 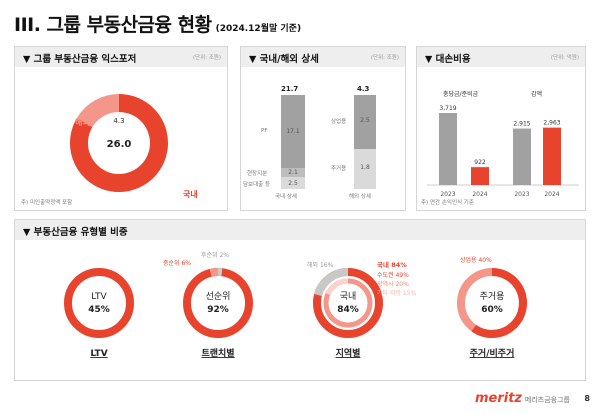 What do you see at coordinates (177, 263) in the screenshot?
I see `tranche-mezz-annotation: 중순위 6%` at bounding box center [177, 263].